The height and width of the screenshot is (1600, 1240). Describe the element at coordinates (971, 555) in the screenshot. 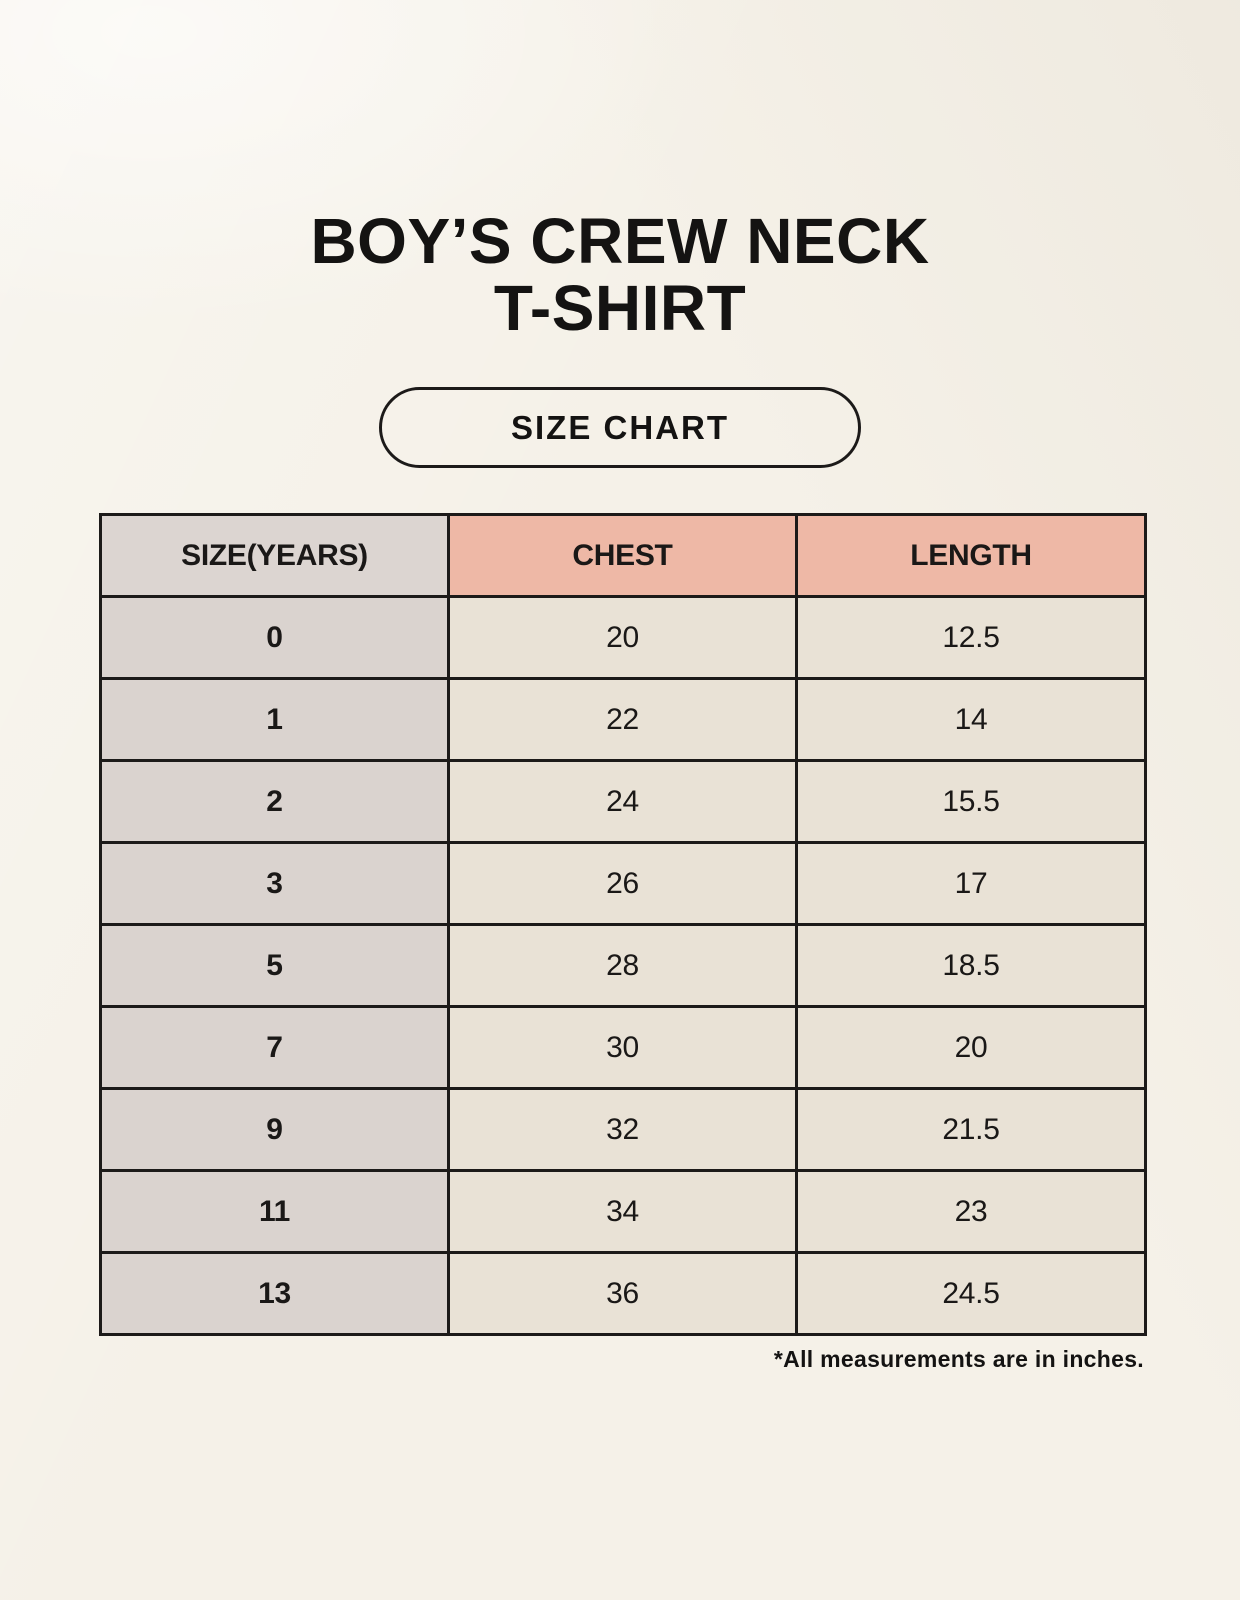

I see `header-length: LENGTH` at that location.